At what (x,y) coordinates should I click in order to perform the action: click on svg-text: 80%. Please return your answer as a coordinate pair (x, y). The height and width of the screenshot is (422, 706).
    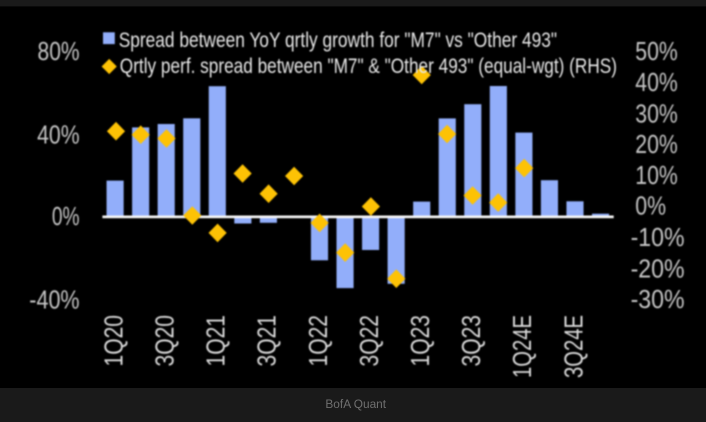
    Looking at the image, I should click on (59, 51).